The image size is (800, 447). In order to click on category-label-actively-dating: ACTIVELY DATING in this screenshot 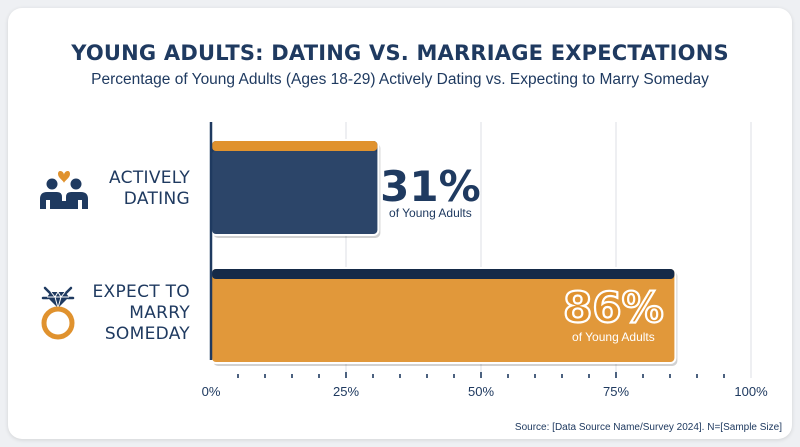, I will do `click(125, 189)`.